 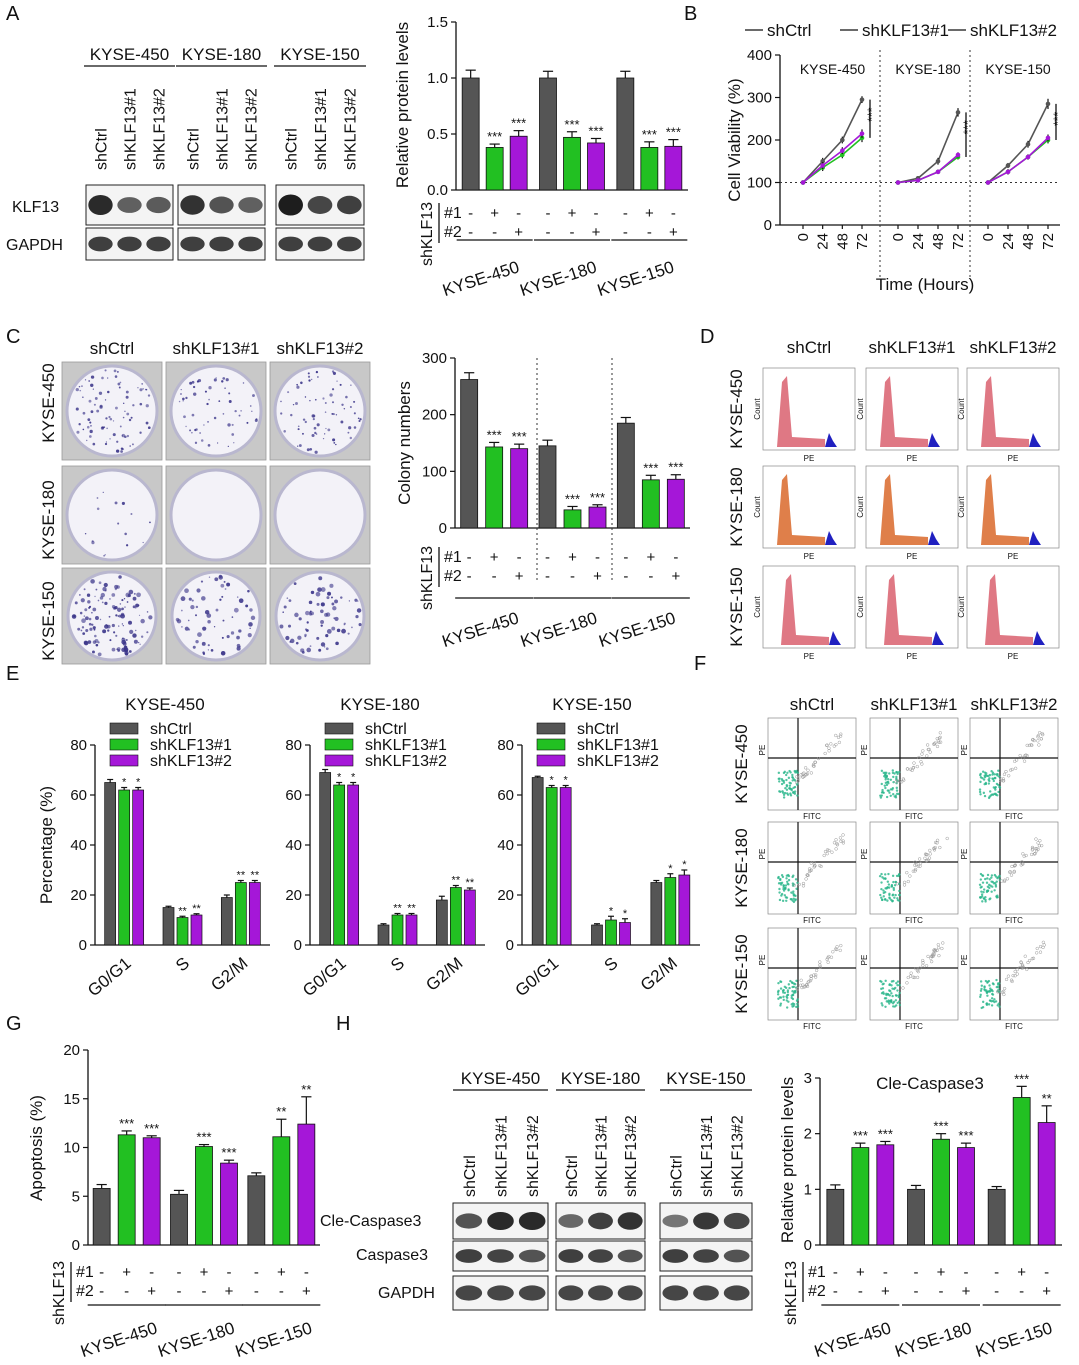 What do you see at coordinates (453, 232) in the screenshot?
I see `design-row-label: #2` at bounding box center [453, 232].